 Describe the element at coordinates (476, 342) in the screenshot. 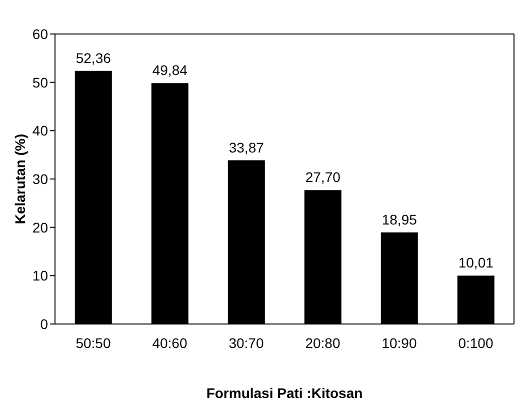

I see `x-tick-label: 0:100` at that location.